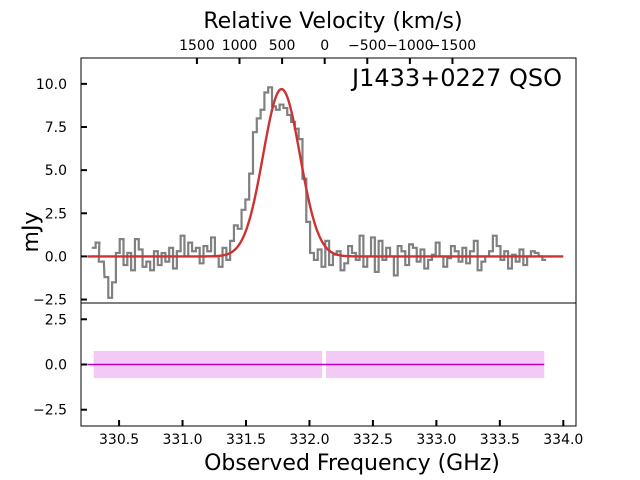 This screenshot has height=480, width=640. Describe the element at coordinates (452, 46) in the screenshot. I see `velocity-tick-label: −1500` at that location.